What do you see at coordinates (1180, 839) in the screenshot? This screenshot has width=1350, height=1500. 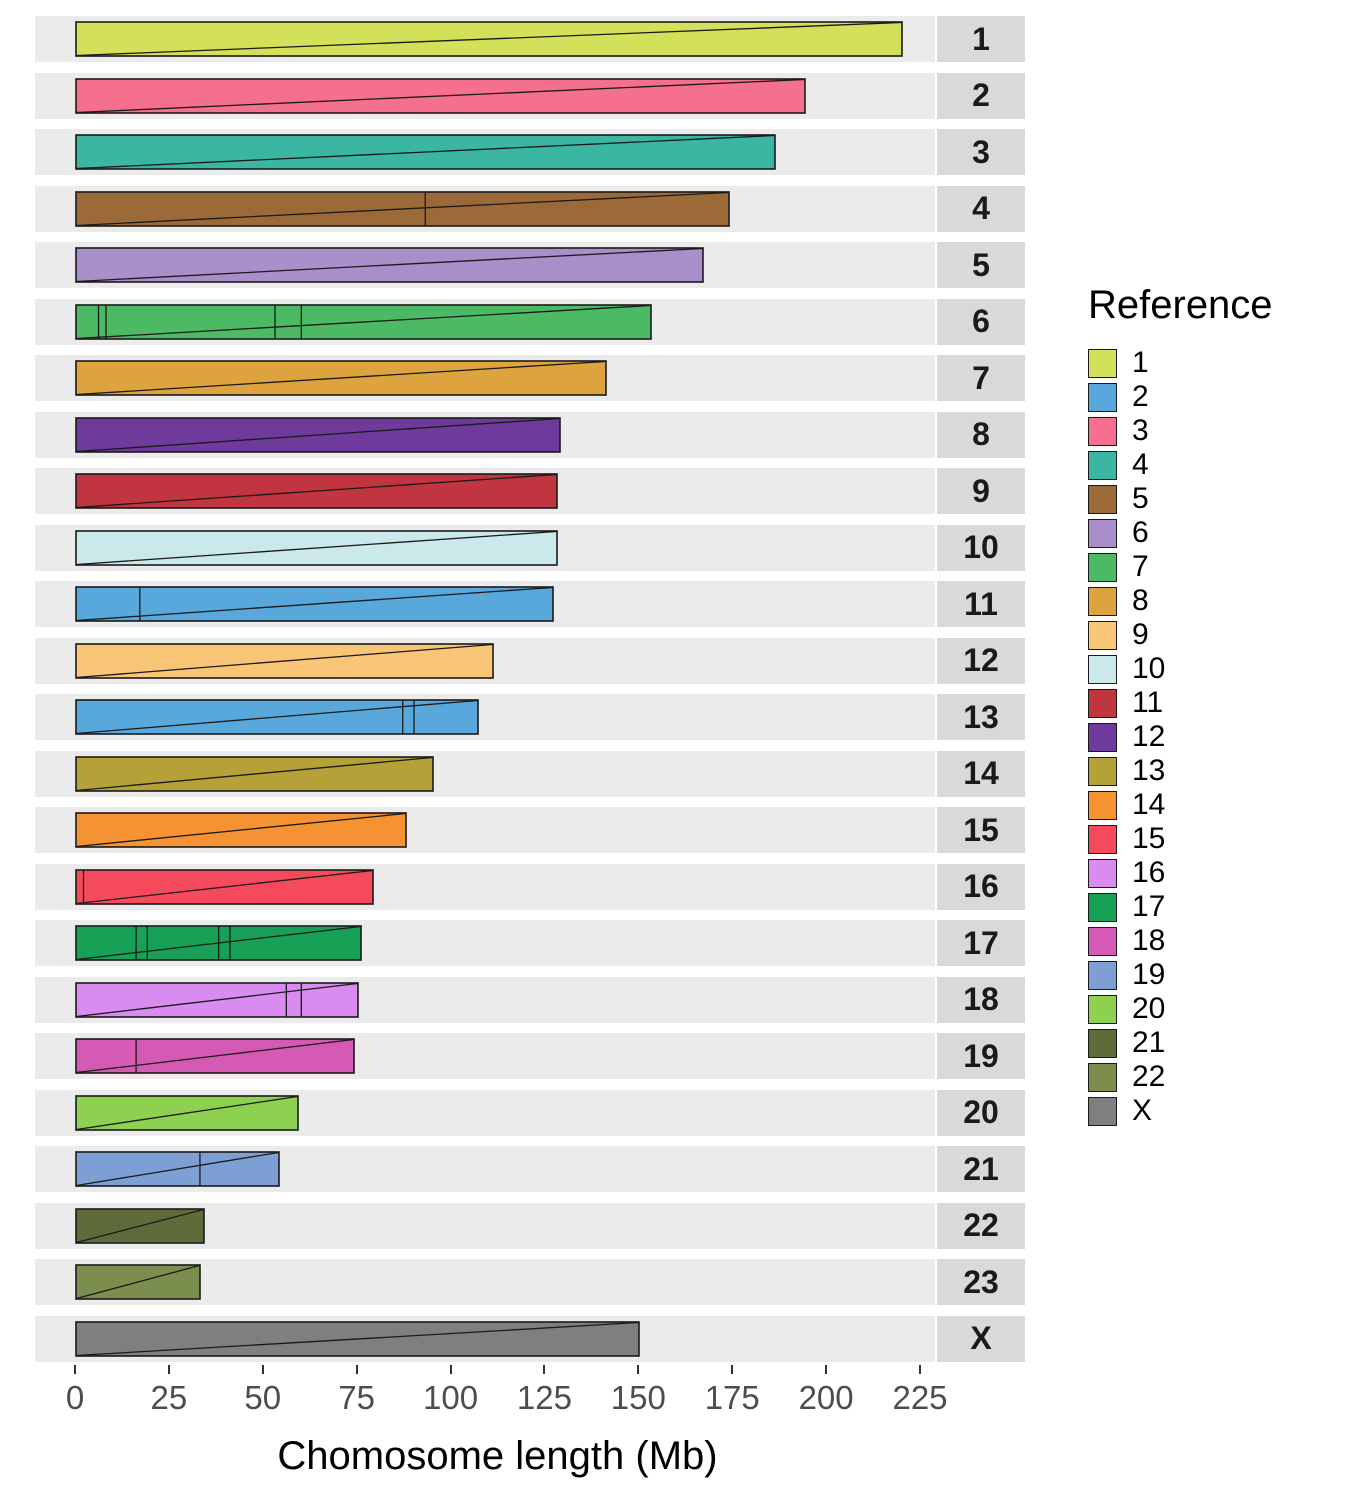 I see `legend-item: 15` at bounding box center [1180, 839].